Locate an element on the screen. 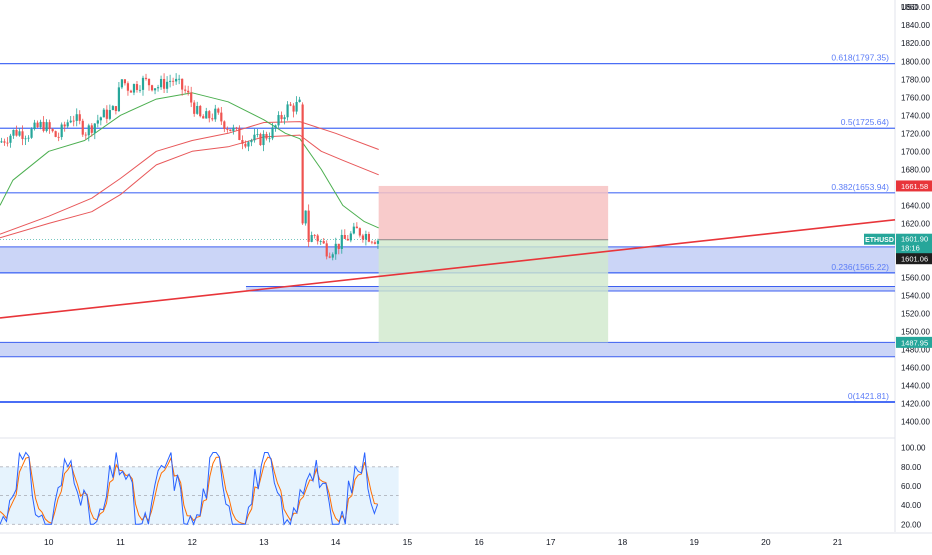 This screenshot has width=932, height=555. price-badge-label: 1601.06 is located at coordinates (914, 259).